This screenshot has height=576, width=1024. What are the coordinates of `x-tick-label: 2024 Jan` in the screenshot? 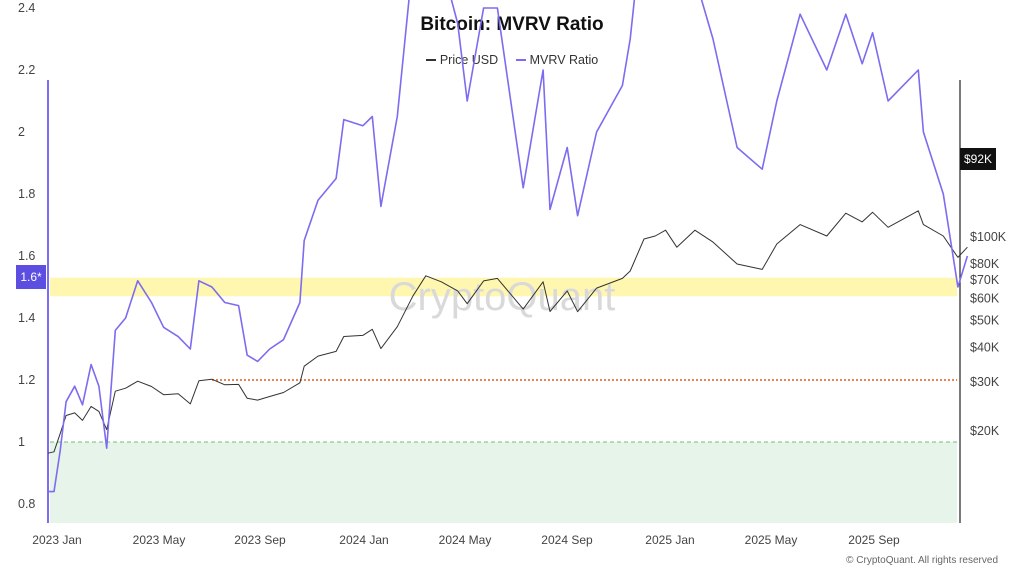 It's located at (363, 540).